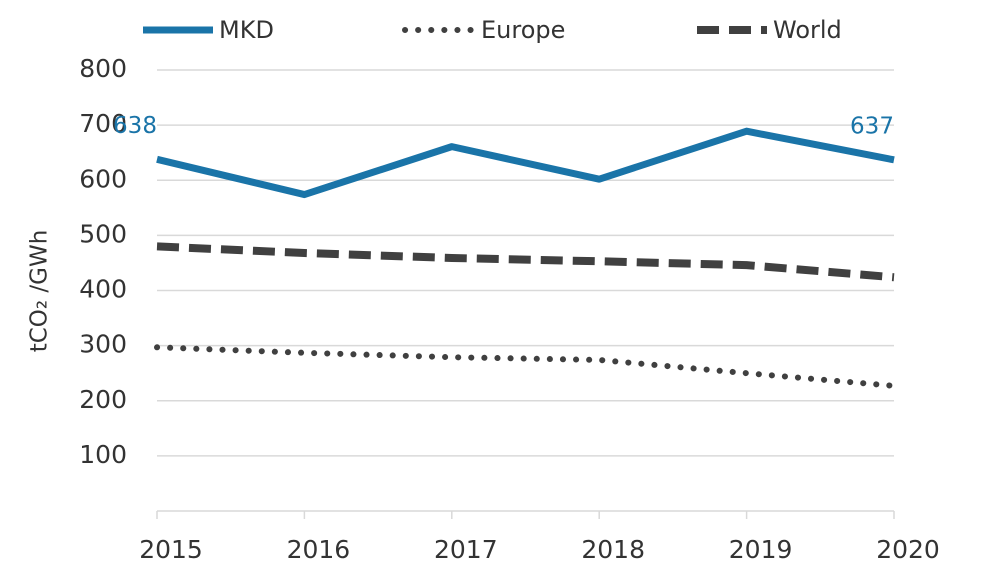 The width and height of the screenshot is (998, 567). Describe the element at coordinates (103, 289) in the screenshot. I see `y-tick-label: 400` at that location.